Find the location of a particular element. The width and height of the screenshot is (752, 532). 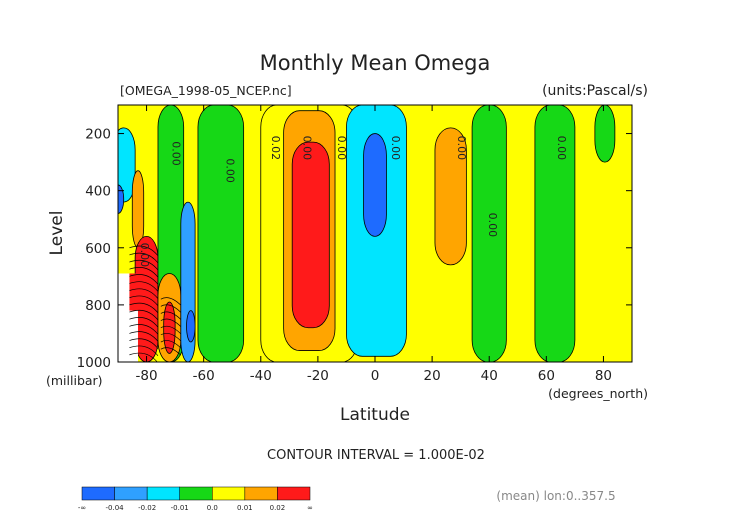

contour-line-b7 is located at coordinates (171, 344).